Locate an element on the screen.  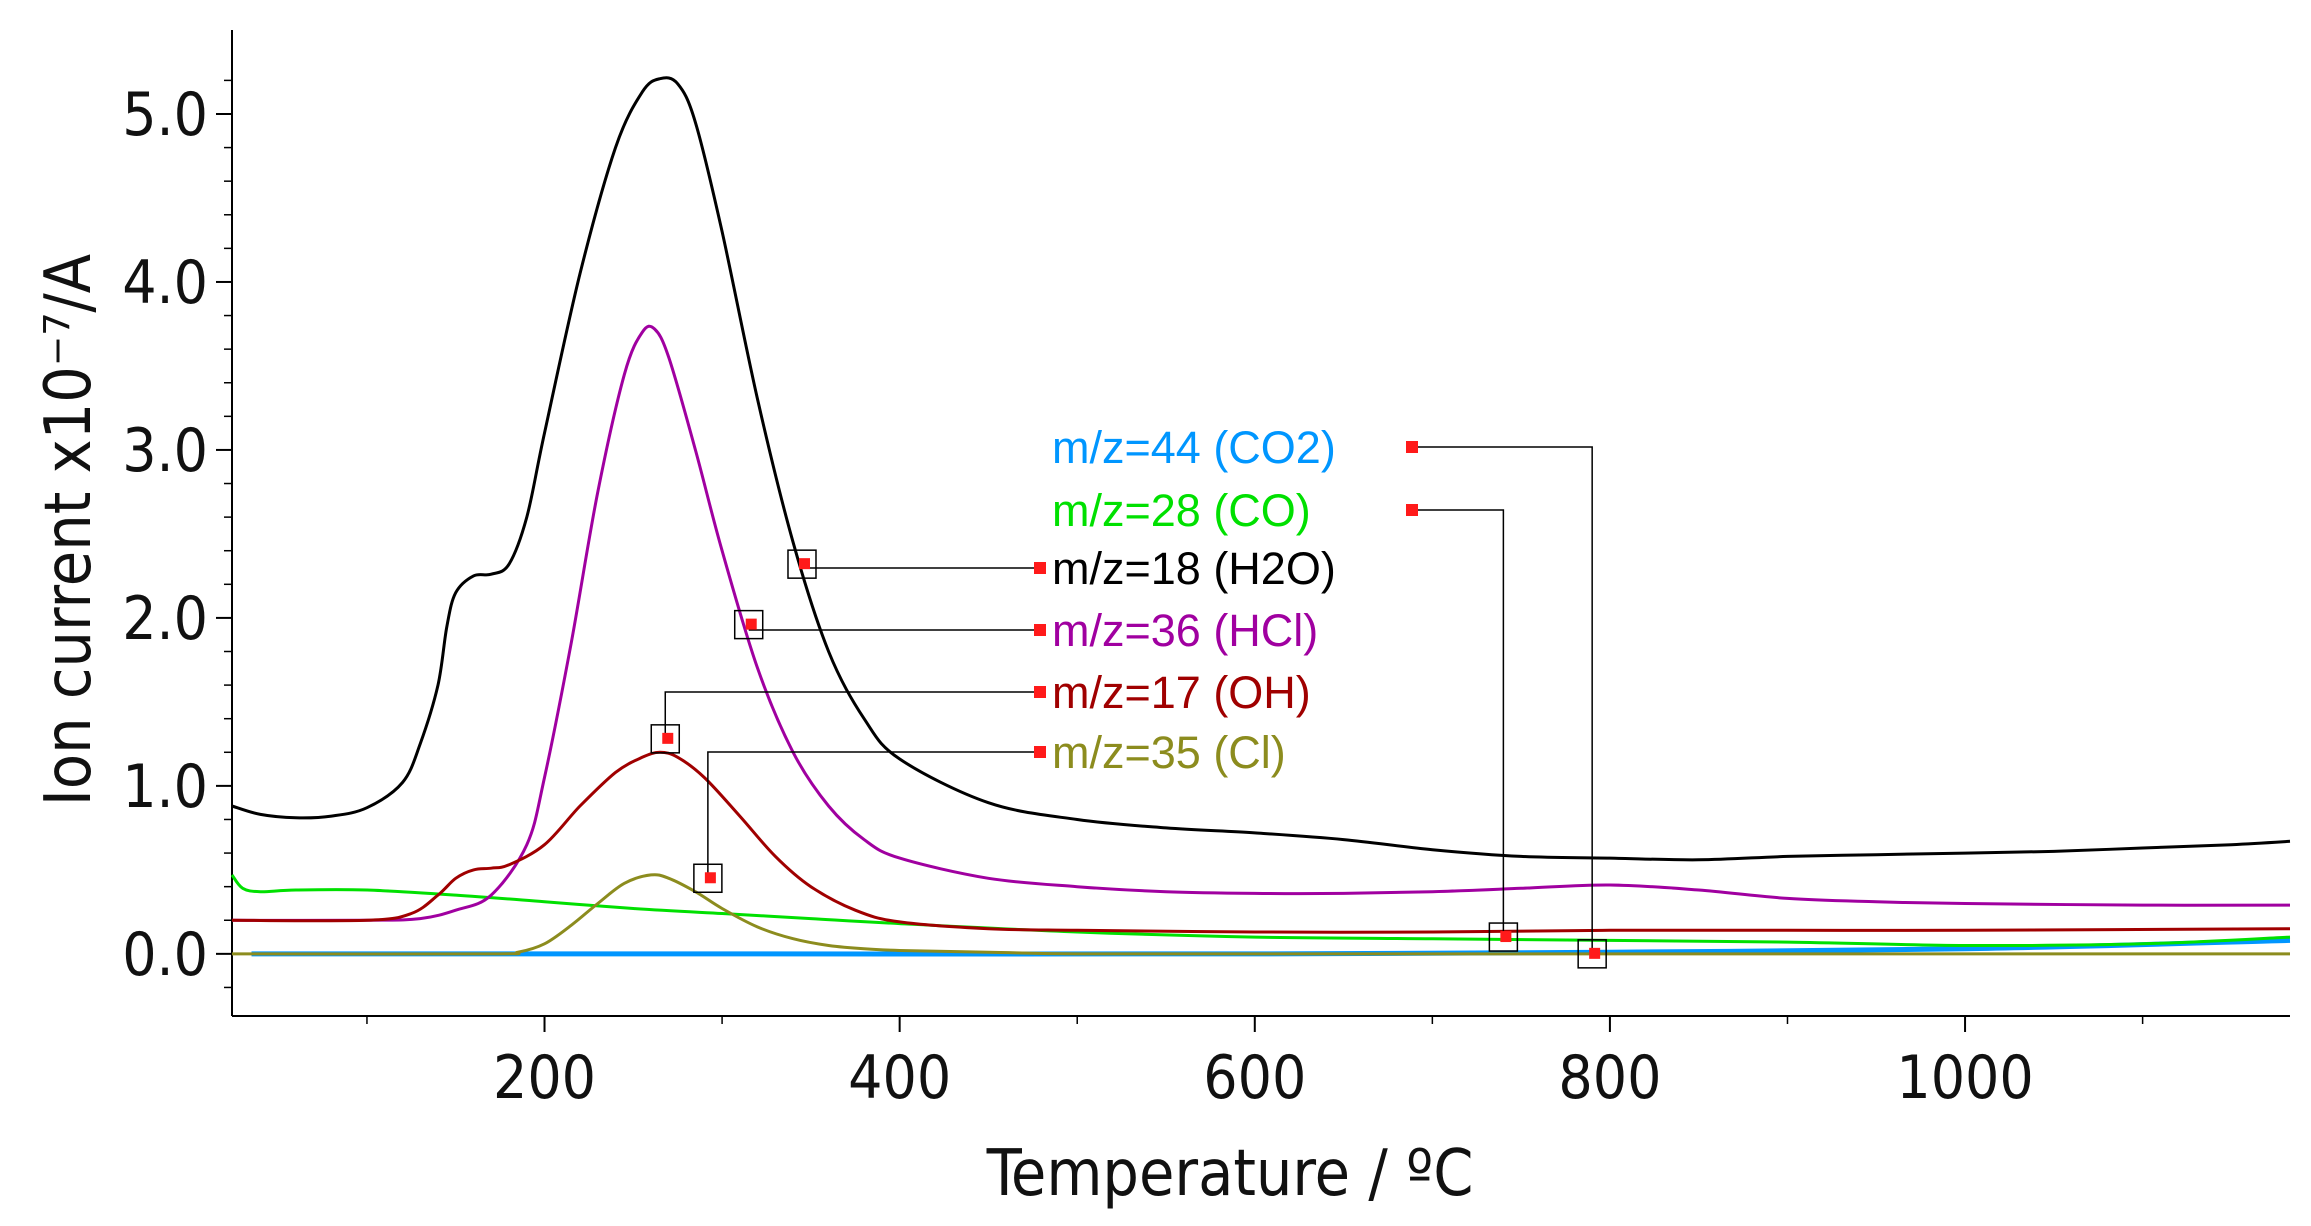
legend-label-5: m/z=17 (OH) is located at coordinates (1181, 692).